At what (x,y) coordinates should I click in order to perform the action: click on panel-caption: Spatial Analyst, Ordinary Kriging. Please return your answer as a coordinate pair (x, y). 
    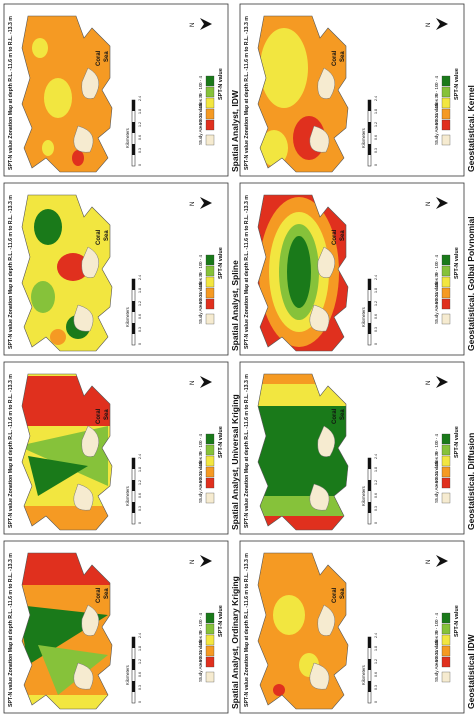
    Looking at the image, I should click on (235, 642).